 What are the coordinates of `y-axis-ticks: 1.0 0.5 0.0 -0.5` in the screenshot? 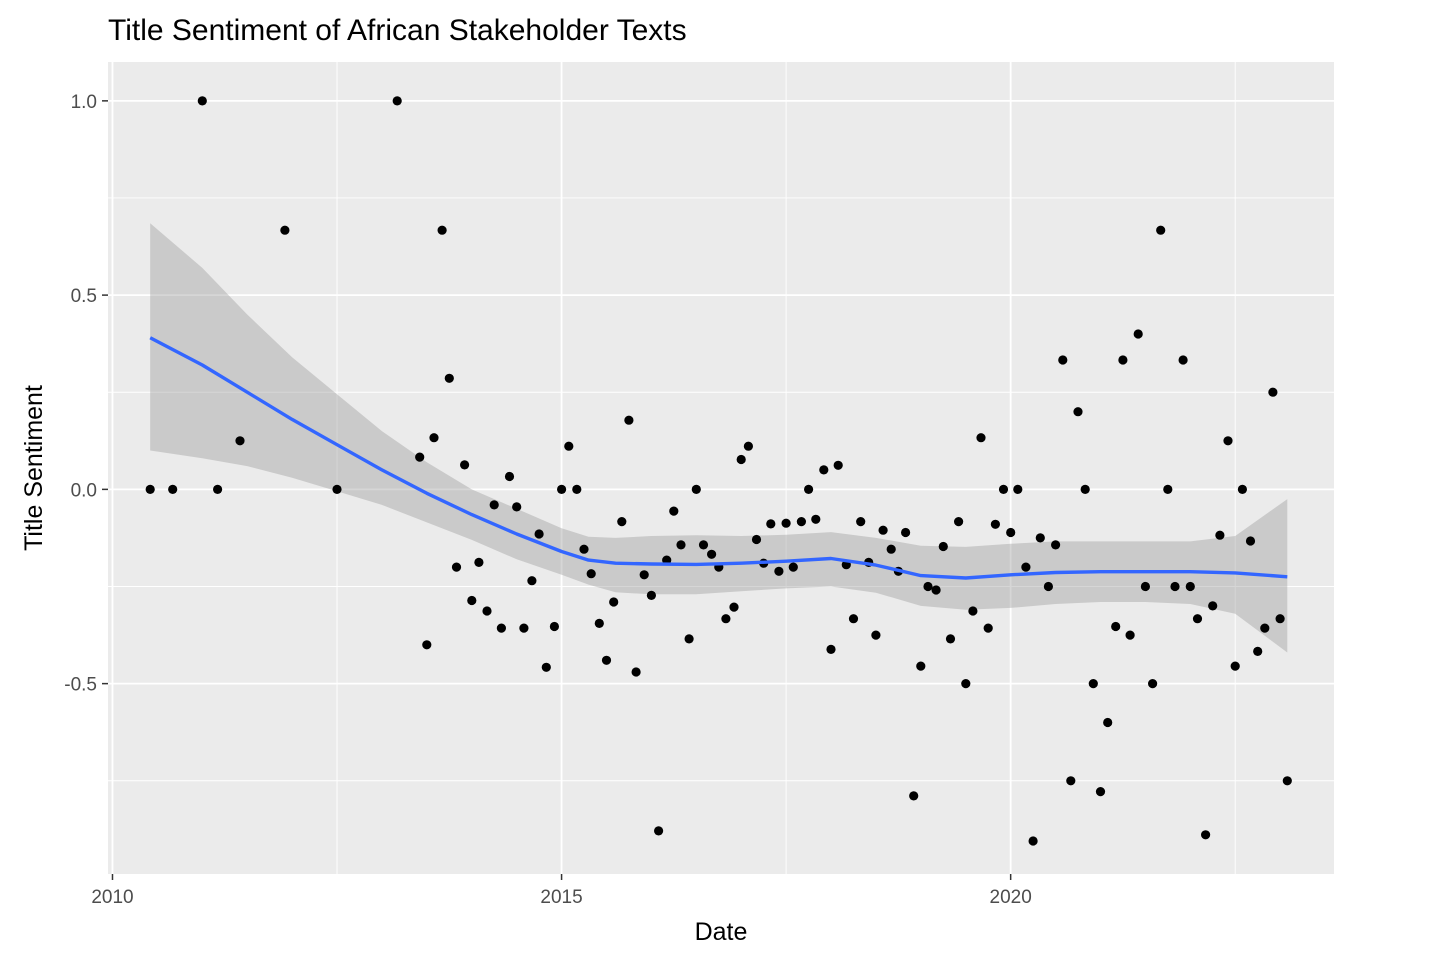 It's located at (86, 394).